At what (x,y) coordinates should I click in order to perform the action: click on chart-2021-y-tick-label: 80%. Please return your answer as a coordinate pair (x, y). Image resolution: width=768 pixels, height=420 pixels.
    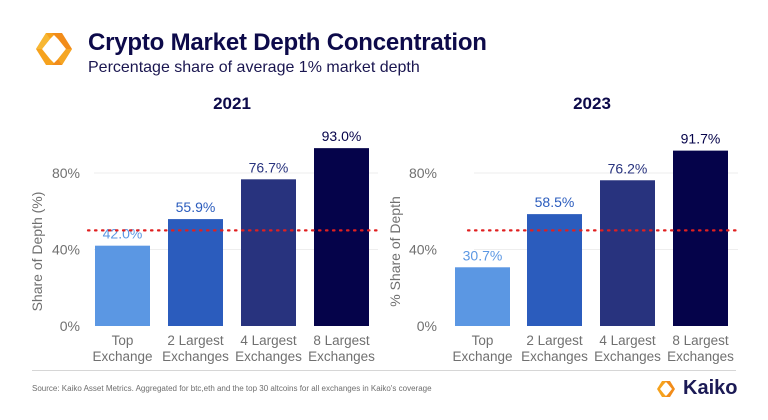
    Looking at the image, I should click on (66, 173).